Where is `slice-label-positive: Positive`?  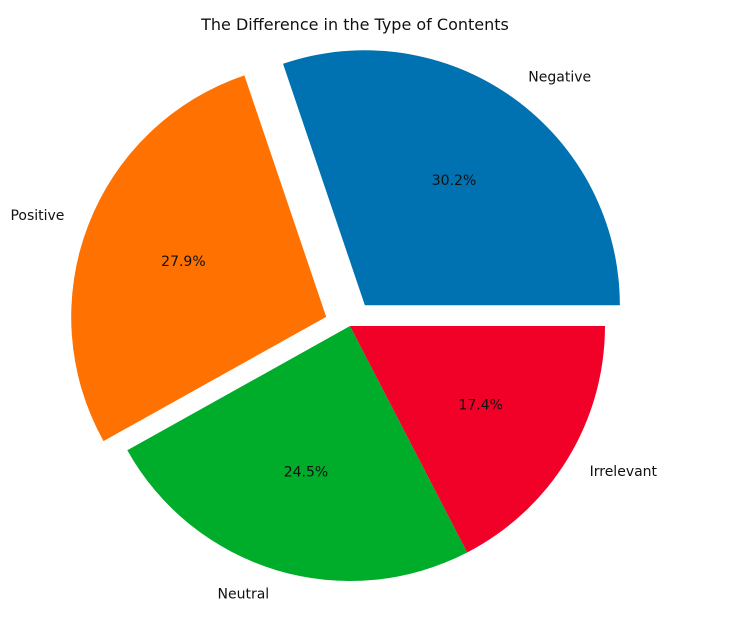 slice-label-positive: Positive is located at coordinates (37, 216).